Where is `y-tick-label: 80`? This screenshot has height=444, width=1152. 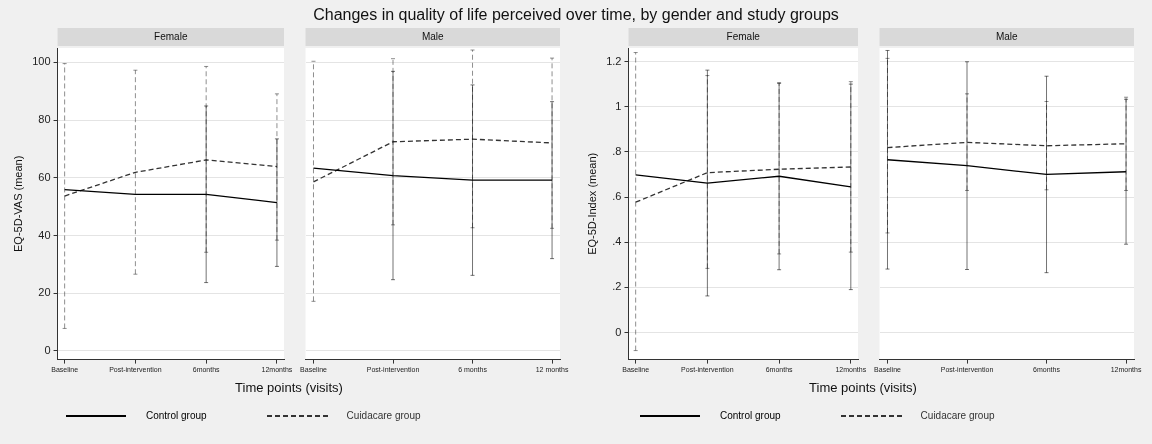 y-tick-label: 80 is located at coordinates (44, 119).